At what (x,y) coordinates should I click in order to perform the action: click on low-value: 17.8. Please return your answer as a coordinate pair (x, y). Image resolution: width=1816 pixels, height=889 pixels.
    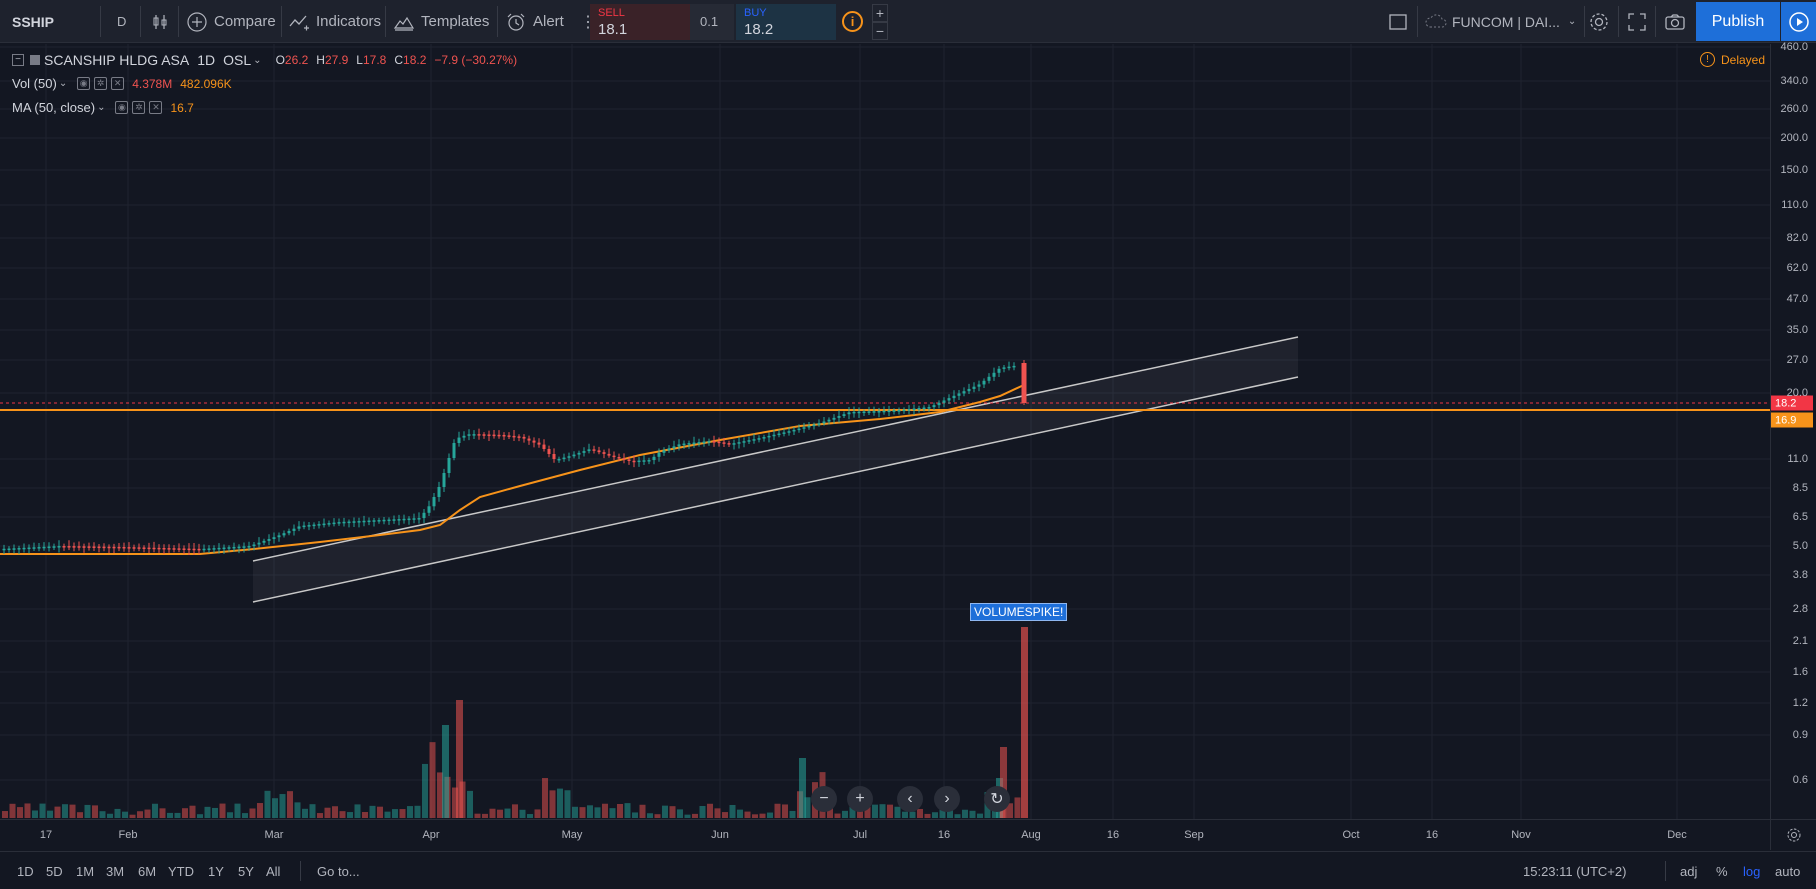
    Looking at the image, I should click on (374, 60).